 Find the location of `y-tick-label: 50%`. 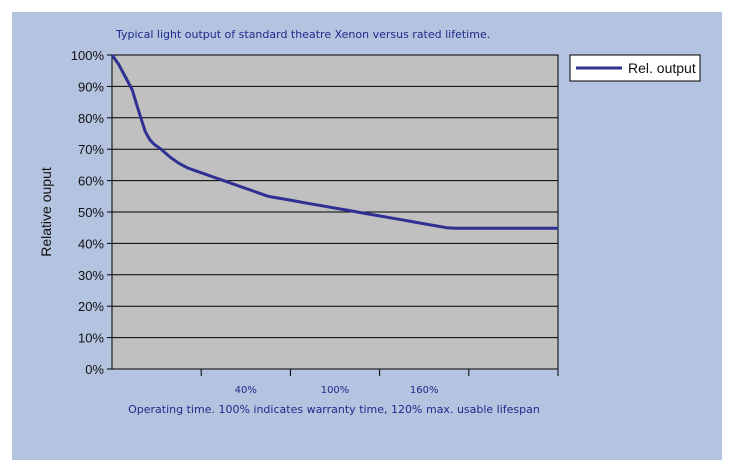

y-tick-label: 50% is located at coordinates (91, 212).